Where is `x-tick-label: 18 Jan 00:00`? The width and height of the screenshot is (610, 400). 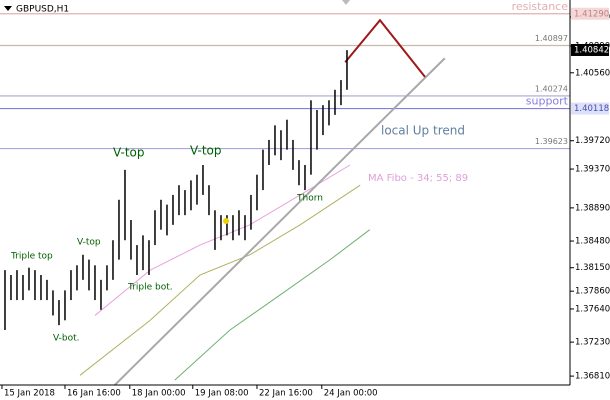
x-tick-label: 18 Jan 00:00 is located at coordinates (159, 394).